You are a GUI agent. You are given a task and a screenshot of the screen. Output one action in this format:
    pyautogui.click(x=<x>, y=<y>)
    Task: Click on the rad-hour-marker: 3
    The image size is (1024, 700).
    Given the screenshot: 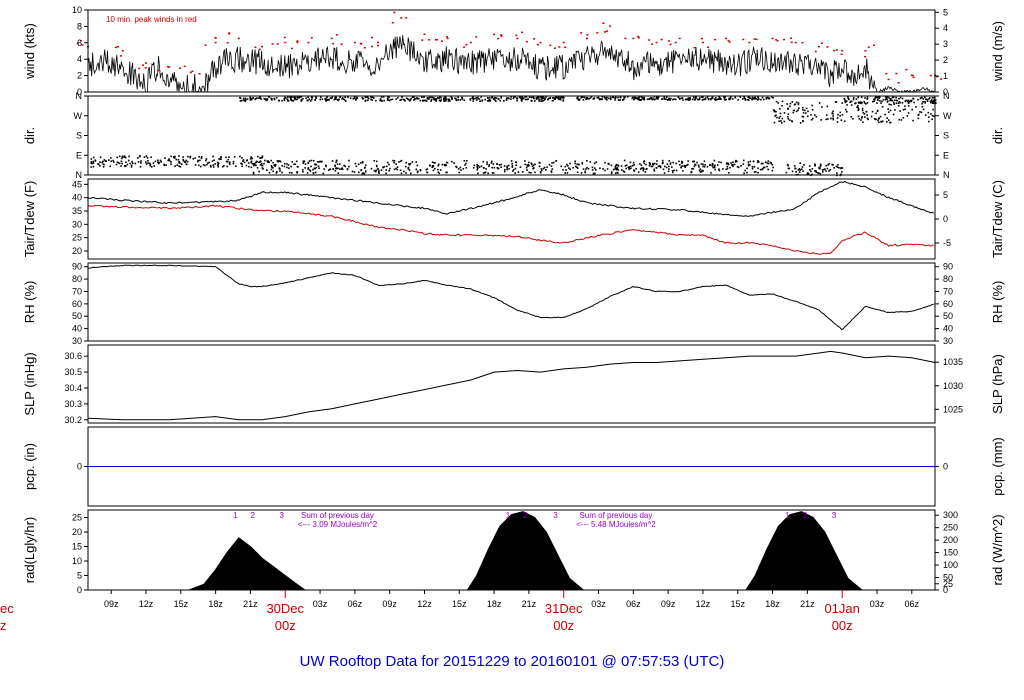 What is the action you would take?
    pyautogui.click(x=555, y=515)
    